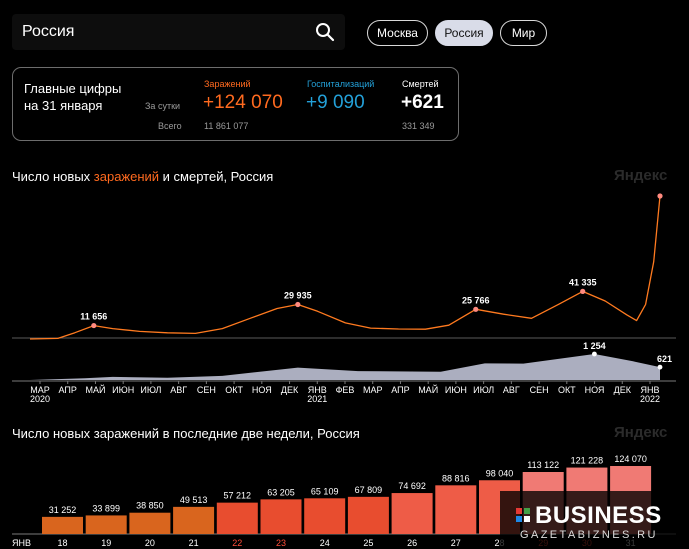  I want to click on brand-name: BUSINESS, so click(598, 515).